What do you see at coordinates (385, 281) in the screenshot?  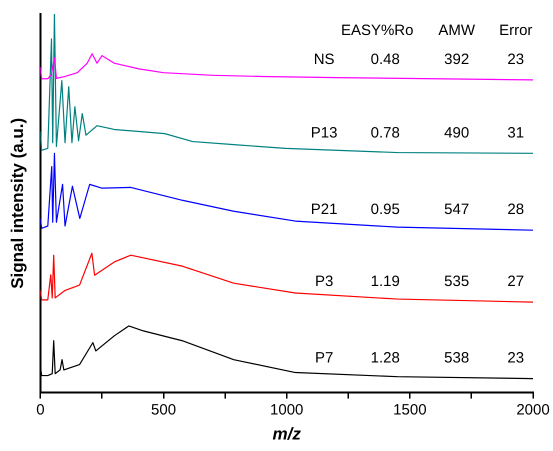 I see `annotation: 1.19` at bounding box center [385, 281].